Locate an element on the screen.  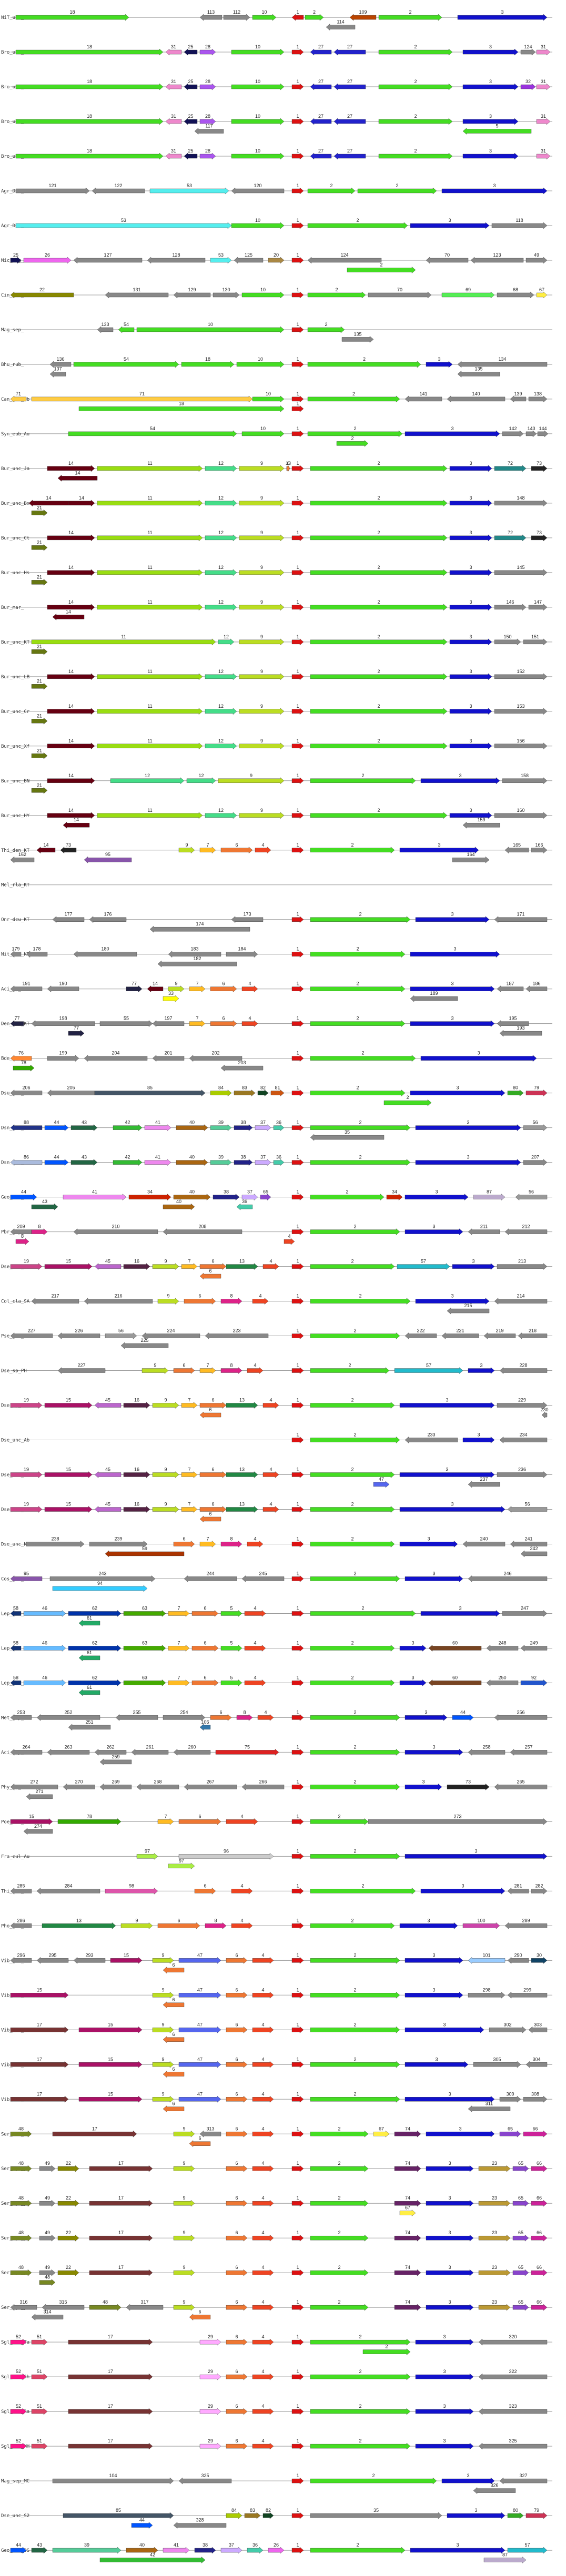
gene-label: 38 is located at coordinates (226, 1192).